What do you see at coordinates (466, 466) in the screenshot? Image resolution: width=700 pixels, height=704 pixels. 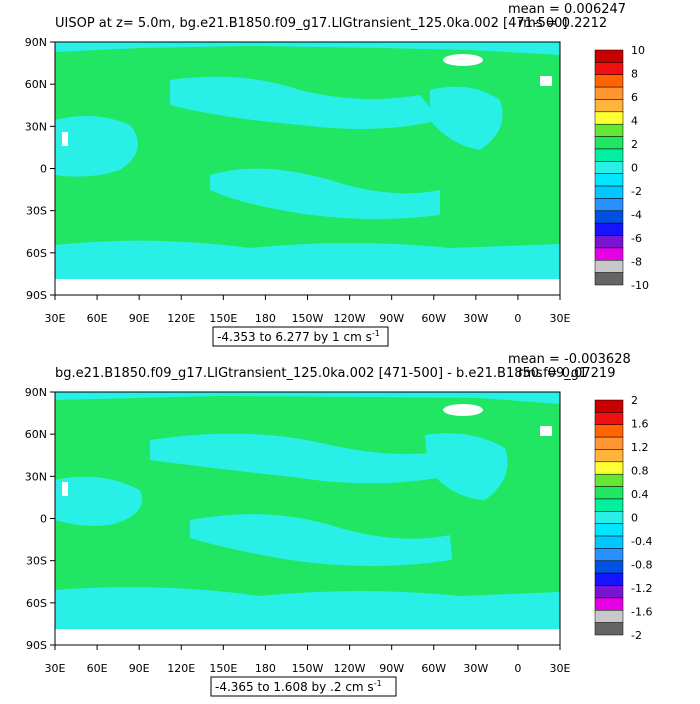 I see `atlantic-anomaly-region` at bounding box center [466, 466].